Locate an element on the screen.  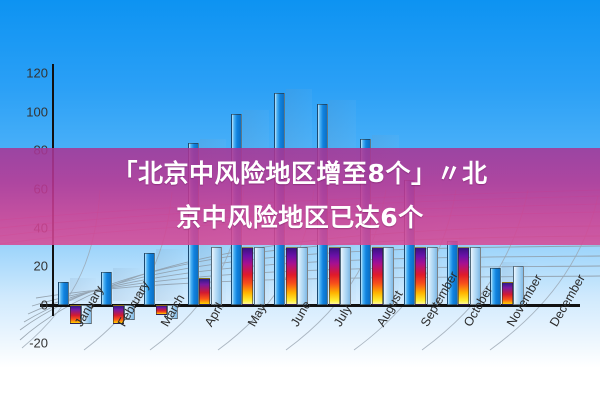
x-tick-label: September is located at coordinates (439, 299).